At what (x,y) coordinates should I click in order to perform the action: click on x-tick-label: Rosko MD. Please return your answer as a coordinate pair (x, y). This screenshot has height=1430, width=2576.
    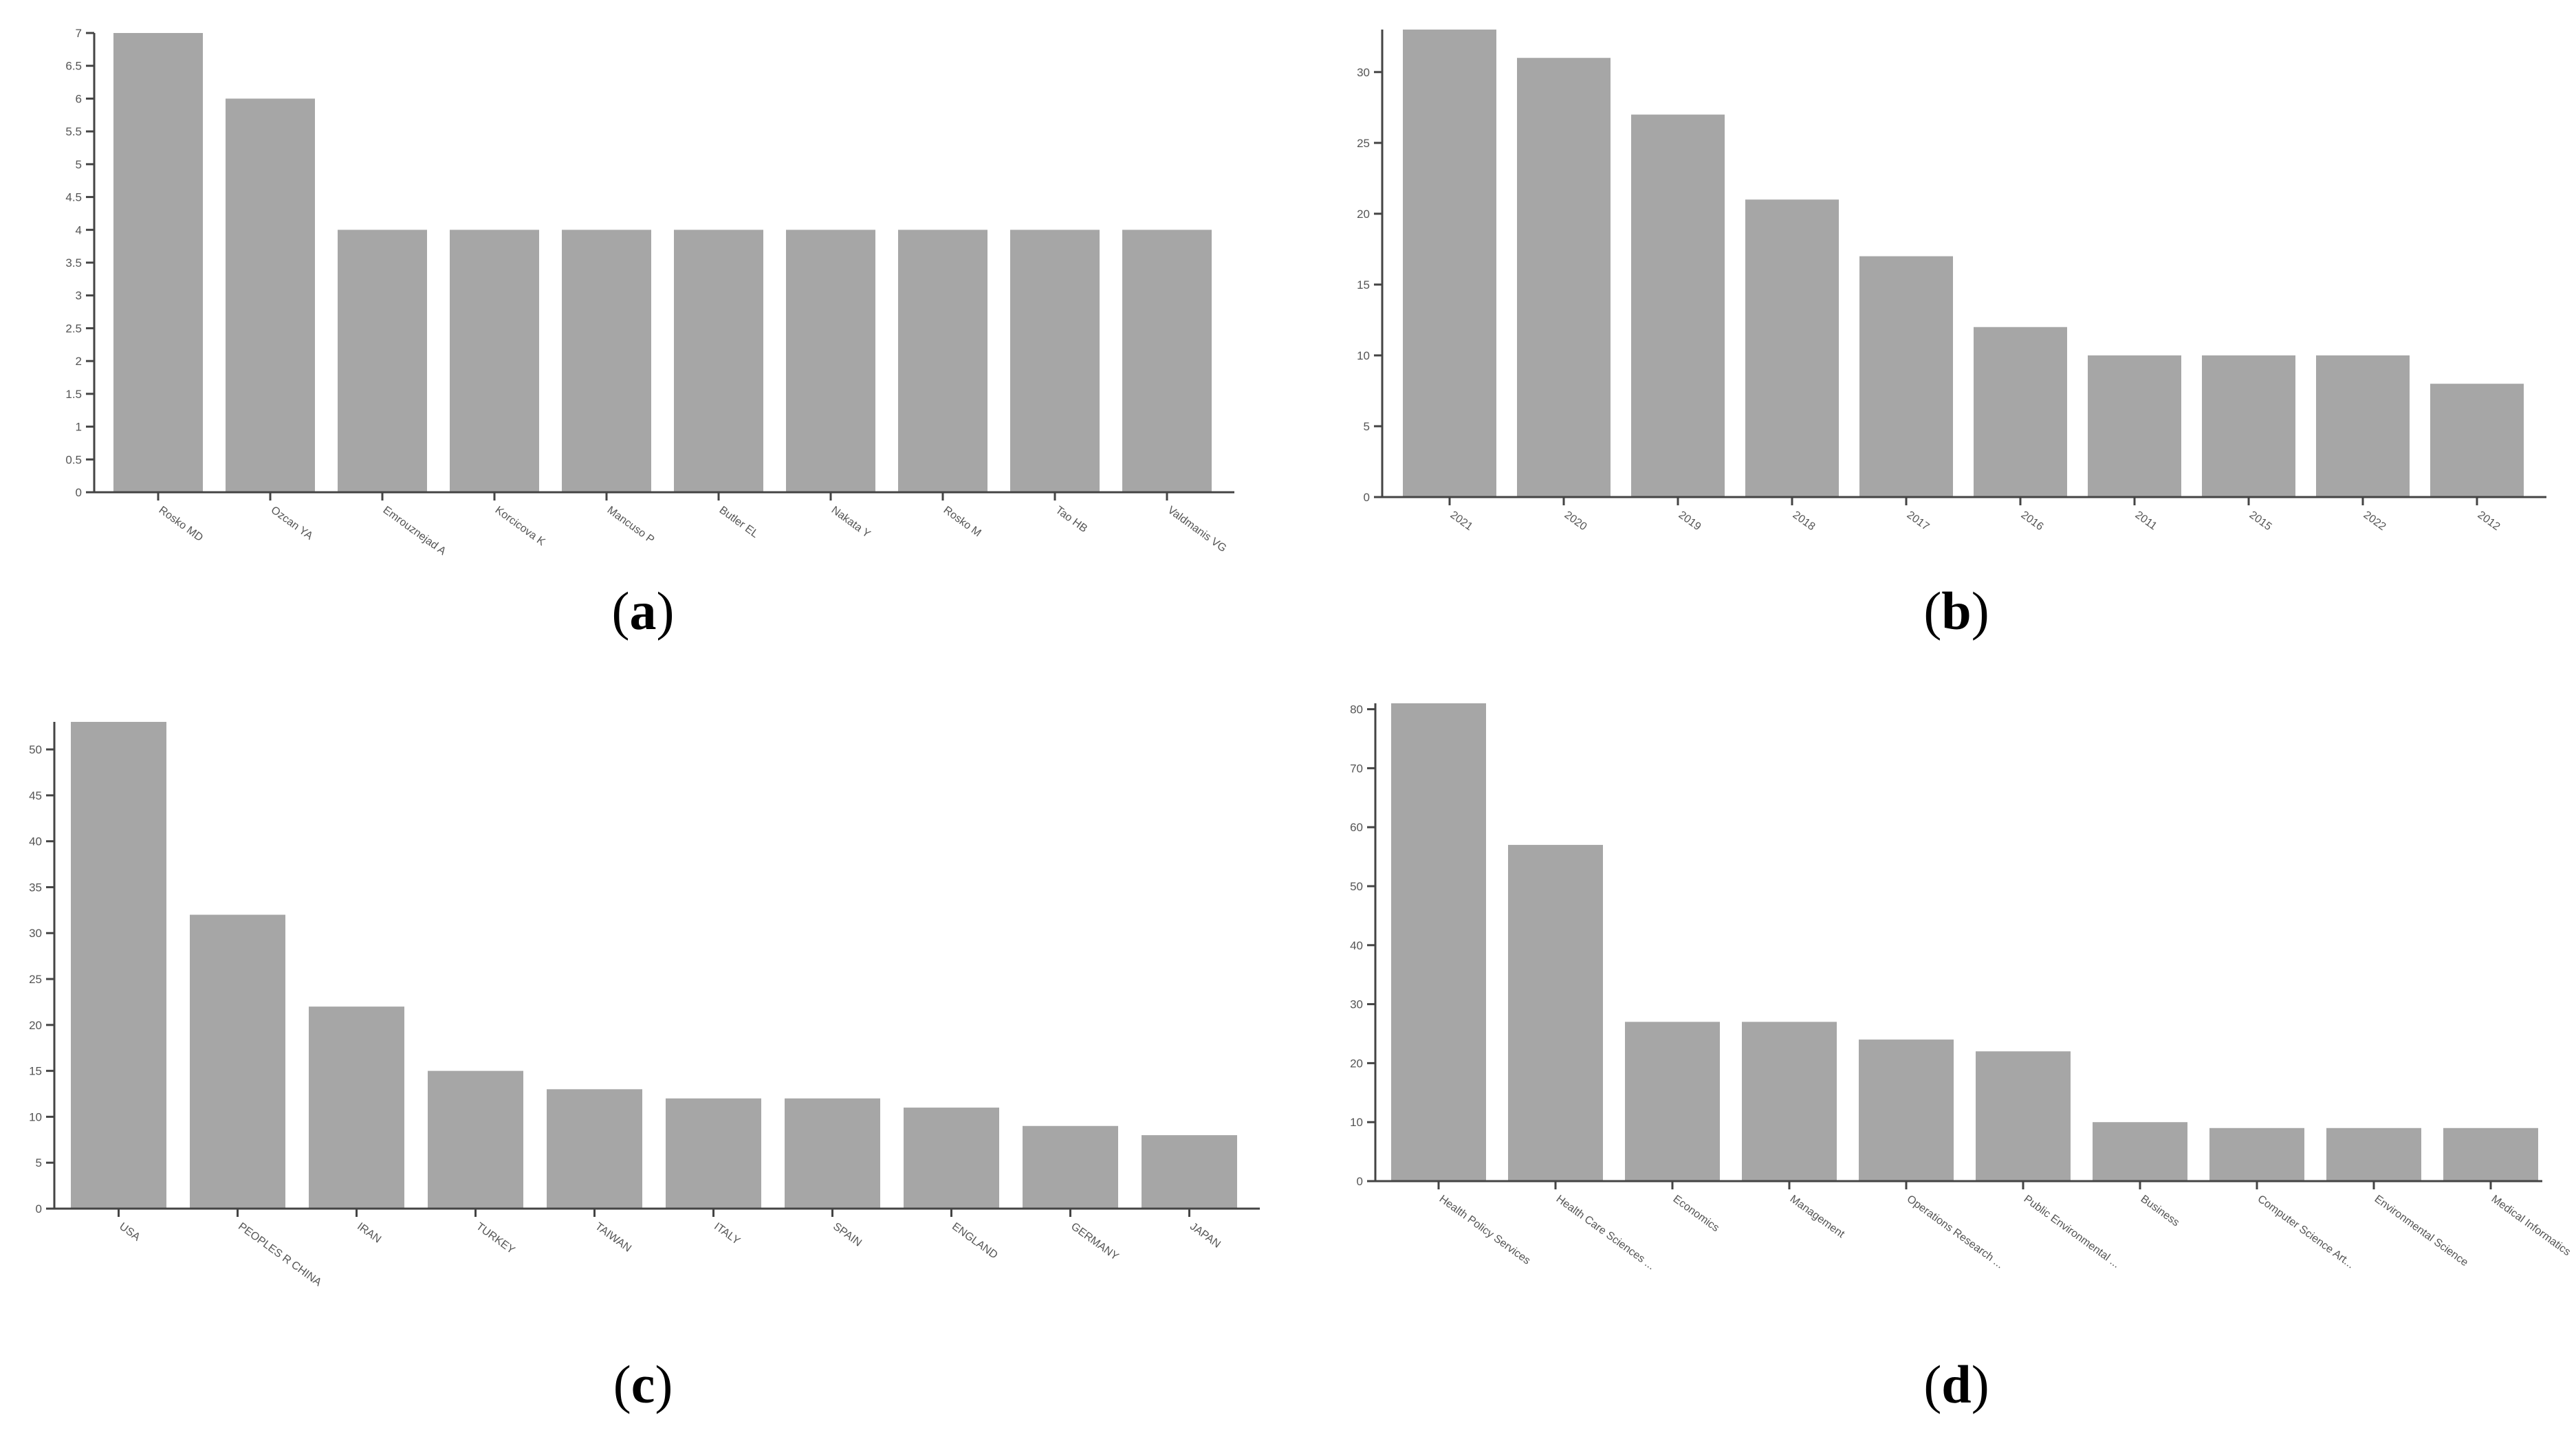
    Looking at the image, I should click on (181, 524).